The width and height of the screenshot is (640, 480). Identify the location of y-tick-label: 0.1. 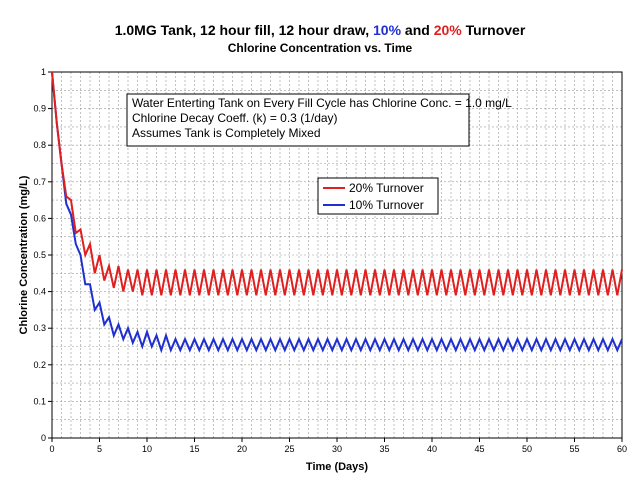
(39, 401).